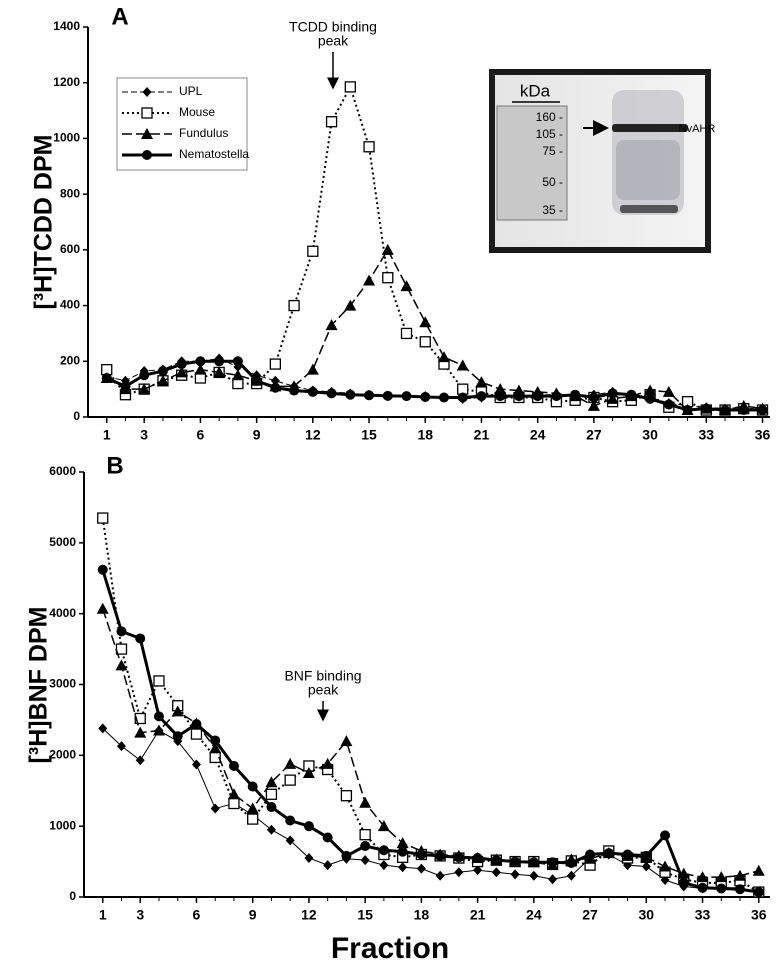 The height and width of the screenshot is (974, 779). Describe the element at coordinates (759, 915) in the screenshot. I see `x-tick-label: 36` at that location.